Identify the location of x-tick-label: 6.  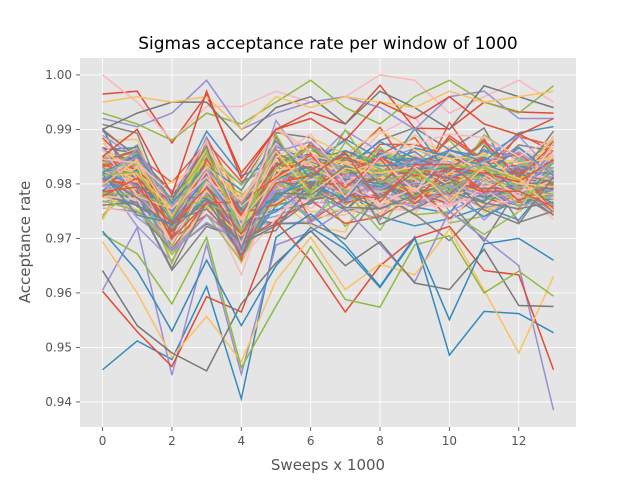
(311, 441).